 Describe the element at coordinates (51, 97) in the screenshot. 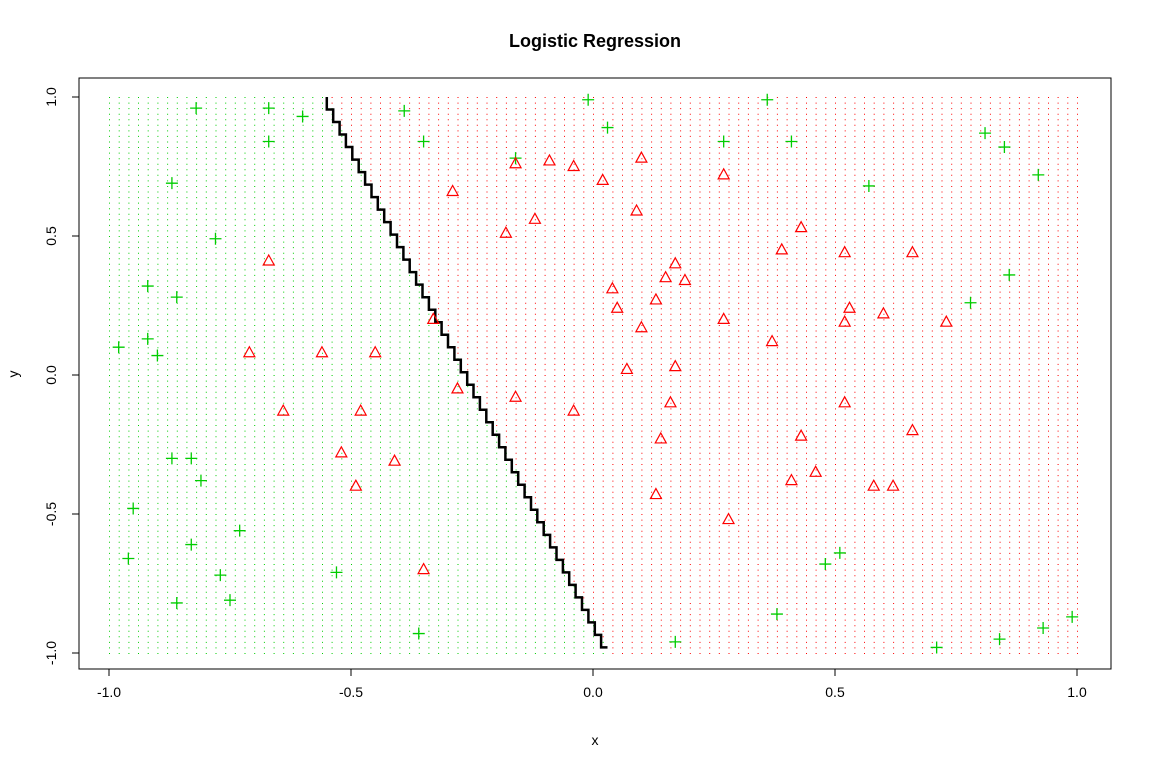

I see `y-tick-label: 1.0` at that location.